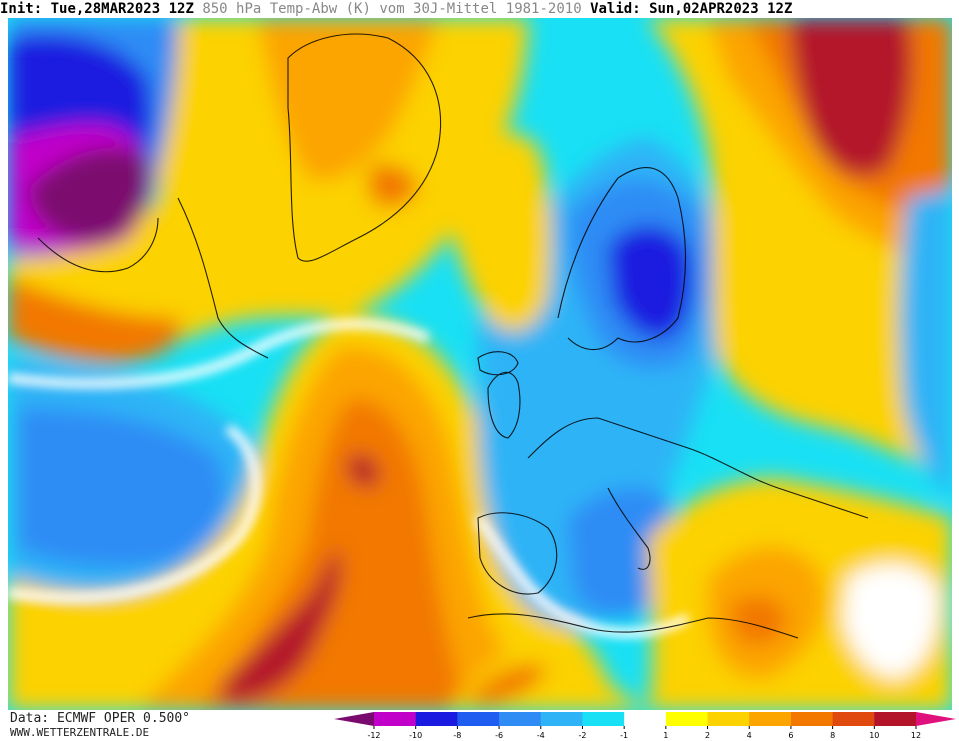 Image resolution: width=959 pixels, height=741 pixels. I want to click on valid-value: Sun,02APR2023 12Z, so click(721, 9).